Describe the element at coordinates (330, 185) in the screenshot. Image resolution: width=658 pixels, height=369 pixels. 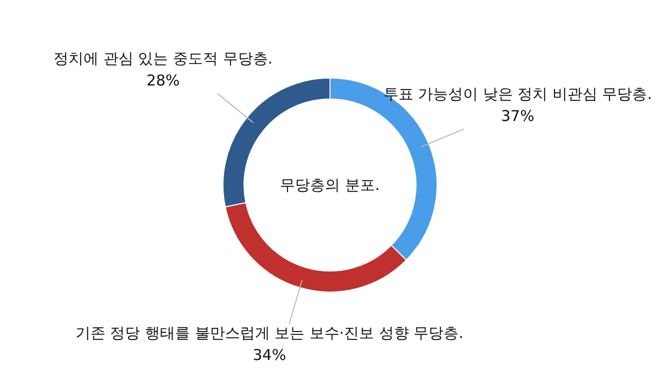
I see `title: 무당층의 분포.` at that location.